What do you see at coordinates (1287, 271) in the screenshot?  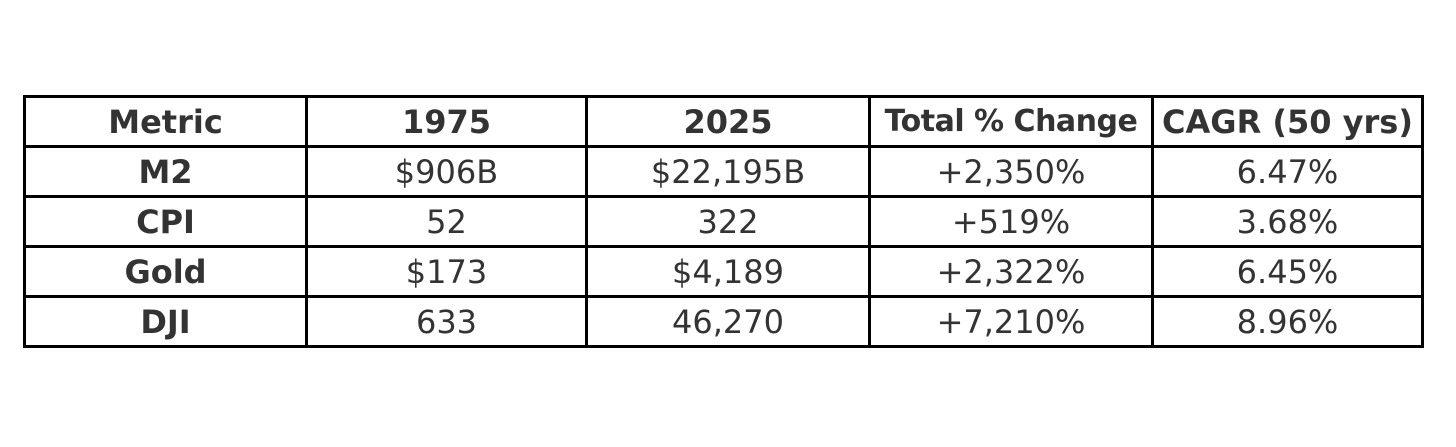 I see `cell-cagr: 6.45%` at bounding box center [1287, 271].